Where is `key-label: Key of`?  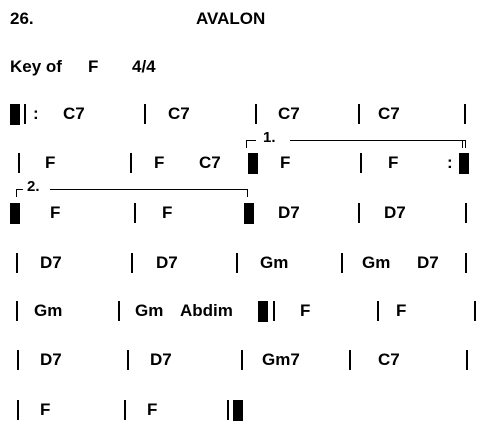 key-label: Key of is located at coordinates (36, 66).